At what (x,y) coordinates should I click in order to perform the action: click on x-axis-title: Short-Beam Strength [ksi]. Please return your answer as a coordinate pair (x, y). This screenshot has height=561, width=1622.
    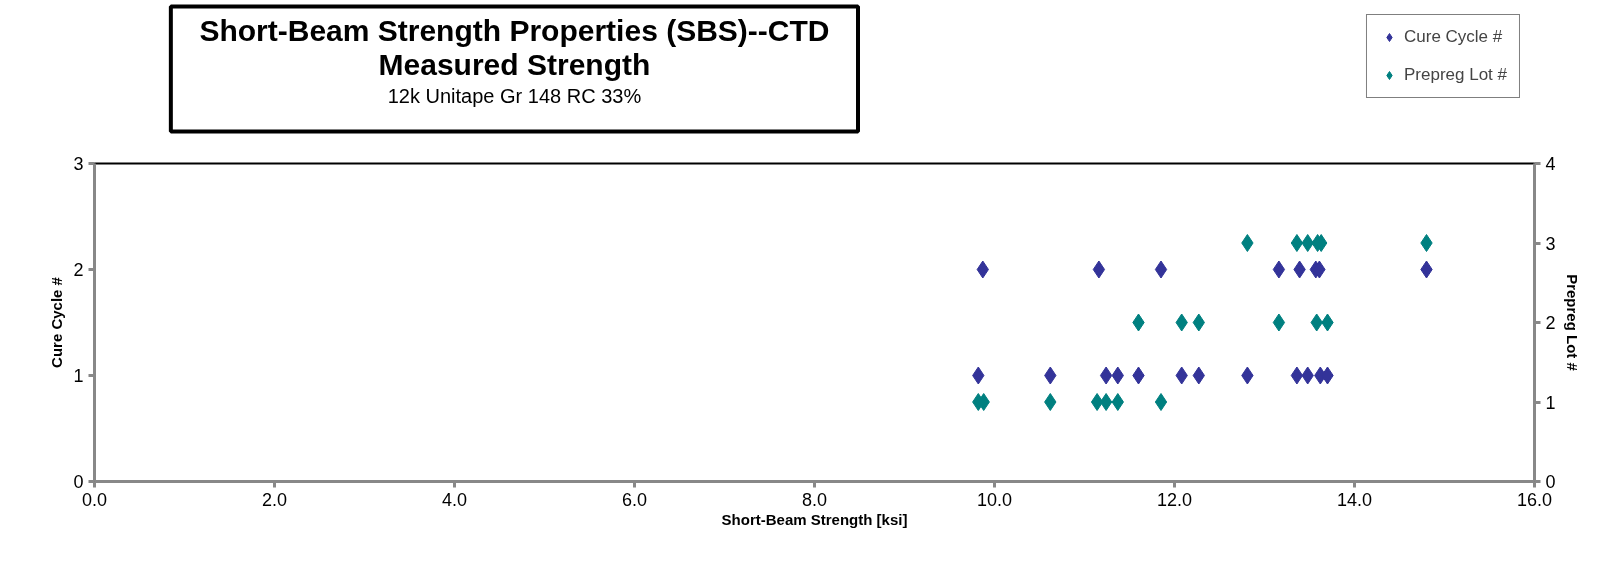
    Looking at the image, I should click on (814, 519).